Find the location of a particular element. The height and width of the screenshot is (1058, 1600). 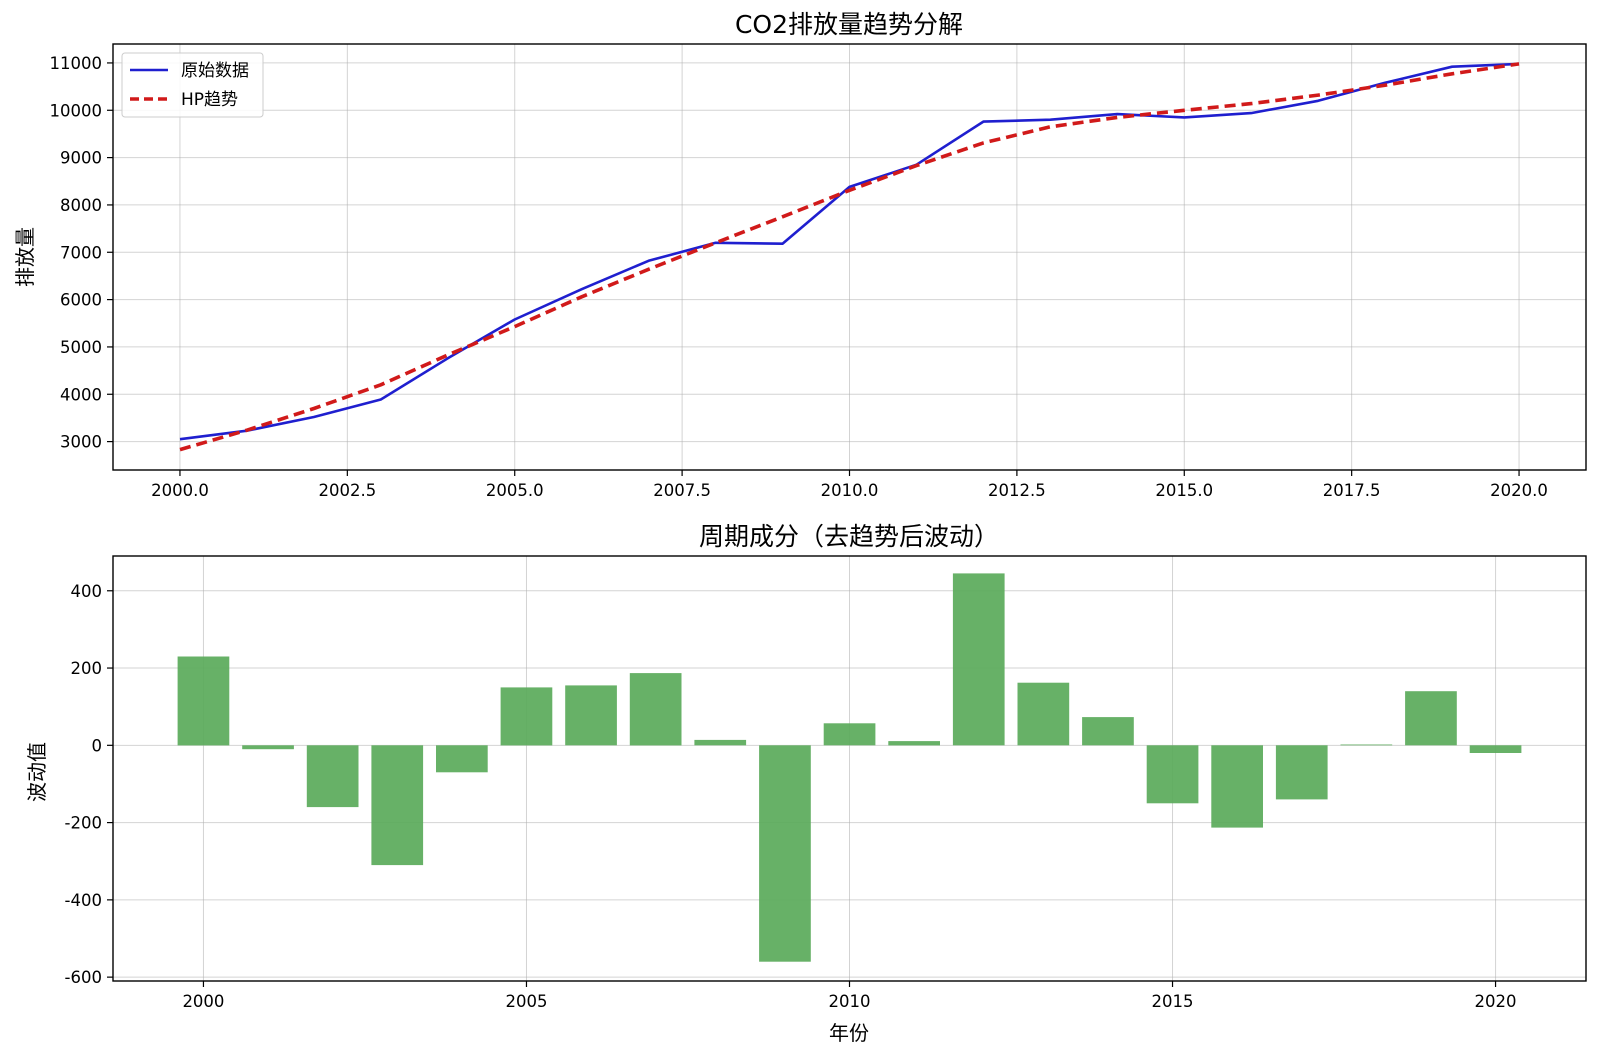

cycle-bar-2009 is located at coordinates (785, 853).